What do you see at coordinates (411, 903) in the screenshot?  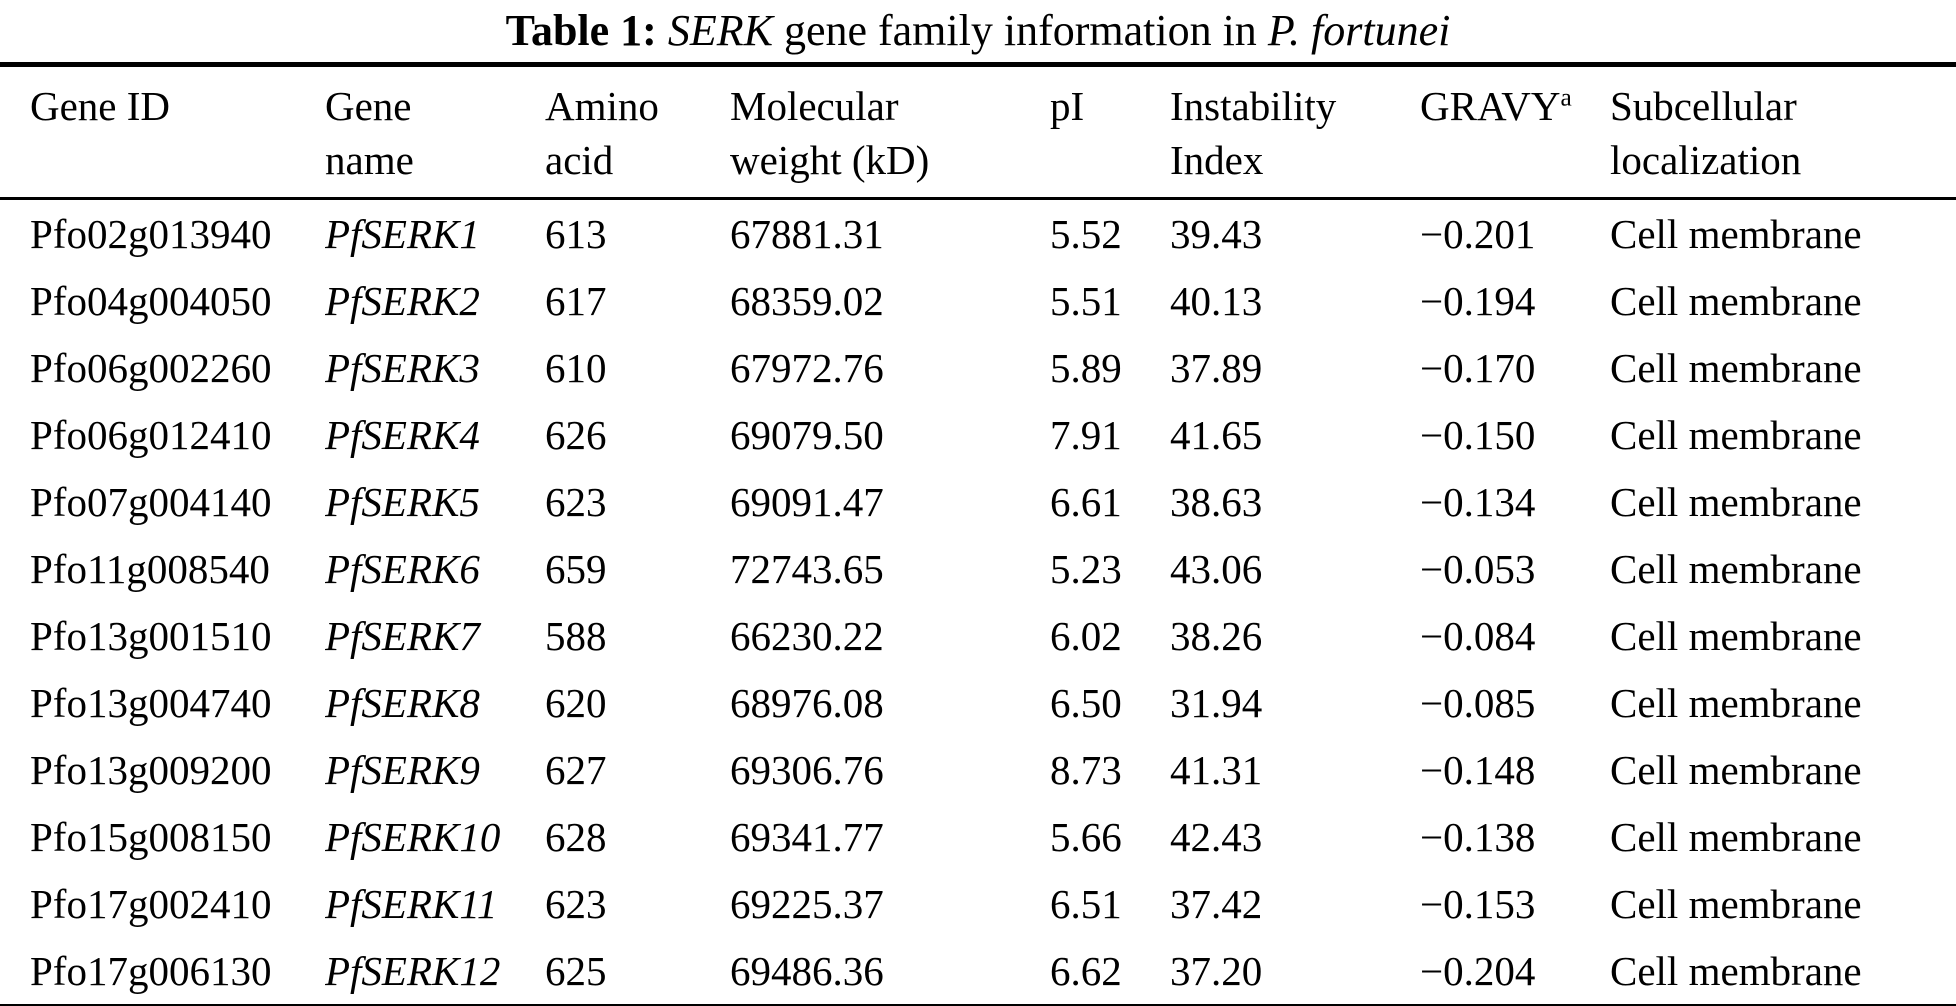 I see `cell-gene-name: PfSERK11` at bounding box center [411, 903].